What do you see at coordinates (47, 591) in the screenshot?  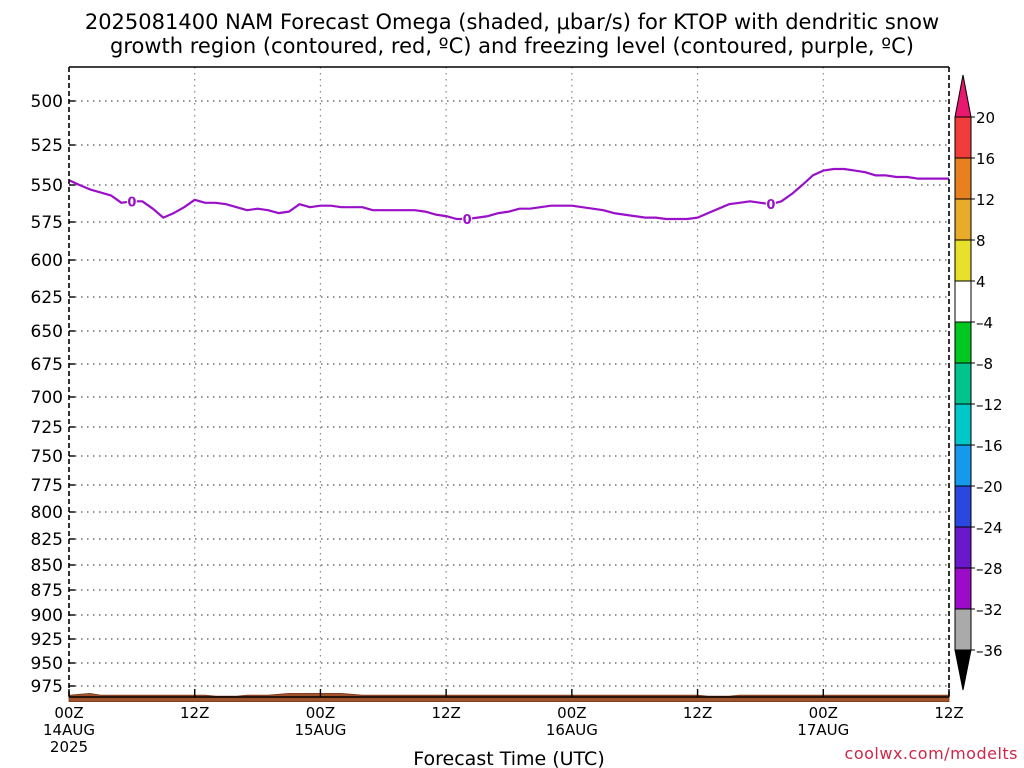 I see `y-tick-label-875: 875` at bounding box center [47, 591].